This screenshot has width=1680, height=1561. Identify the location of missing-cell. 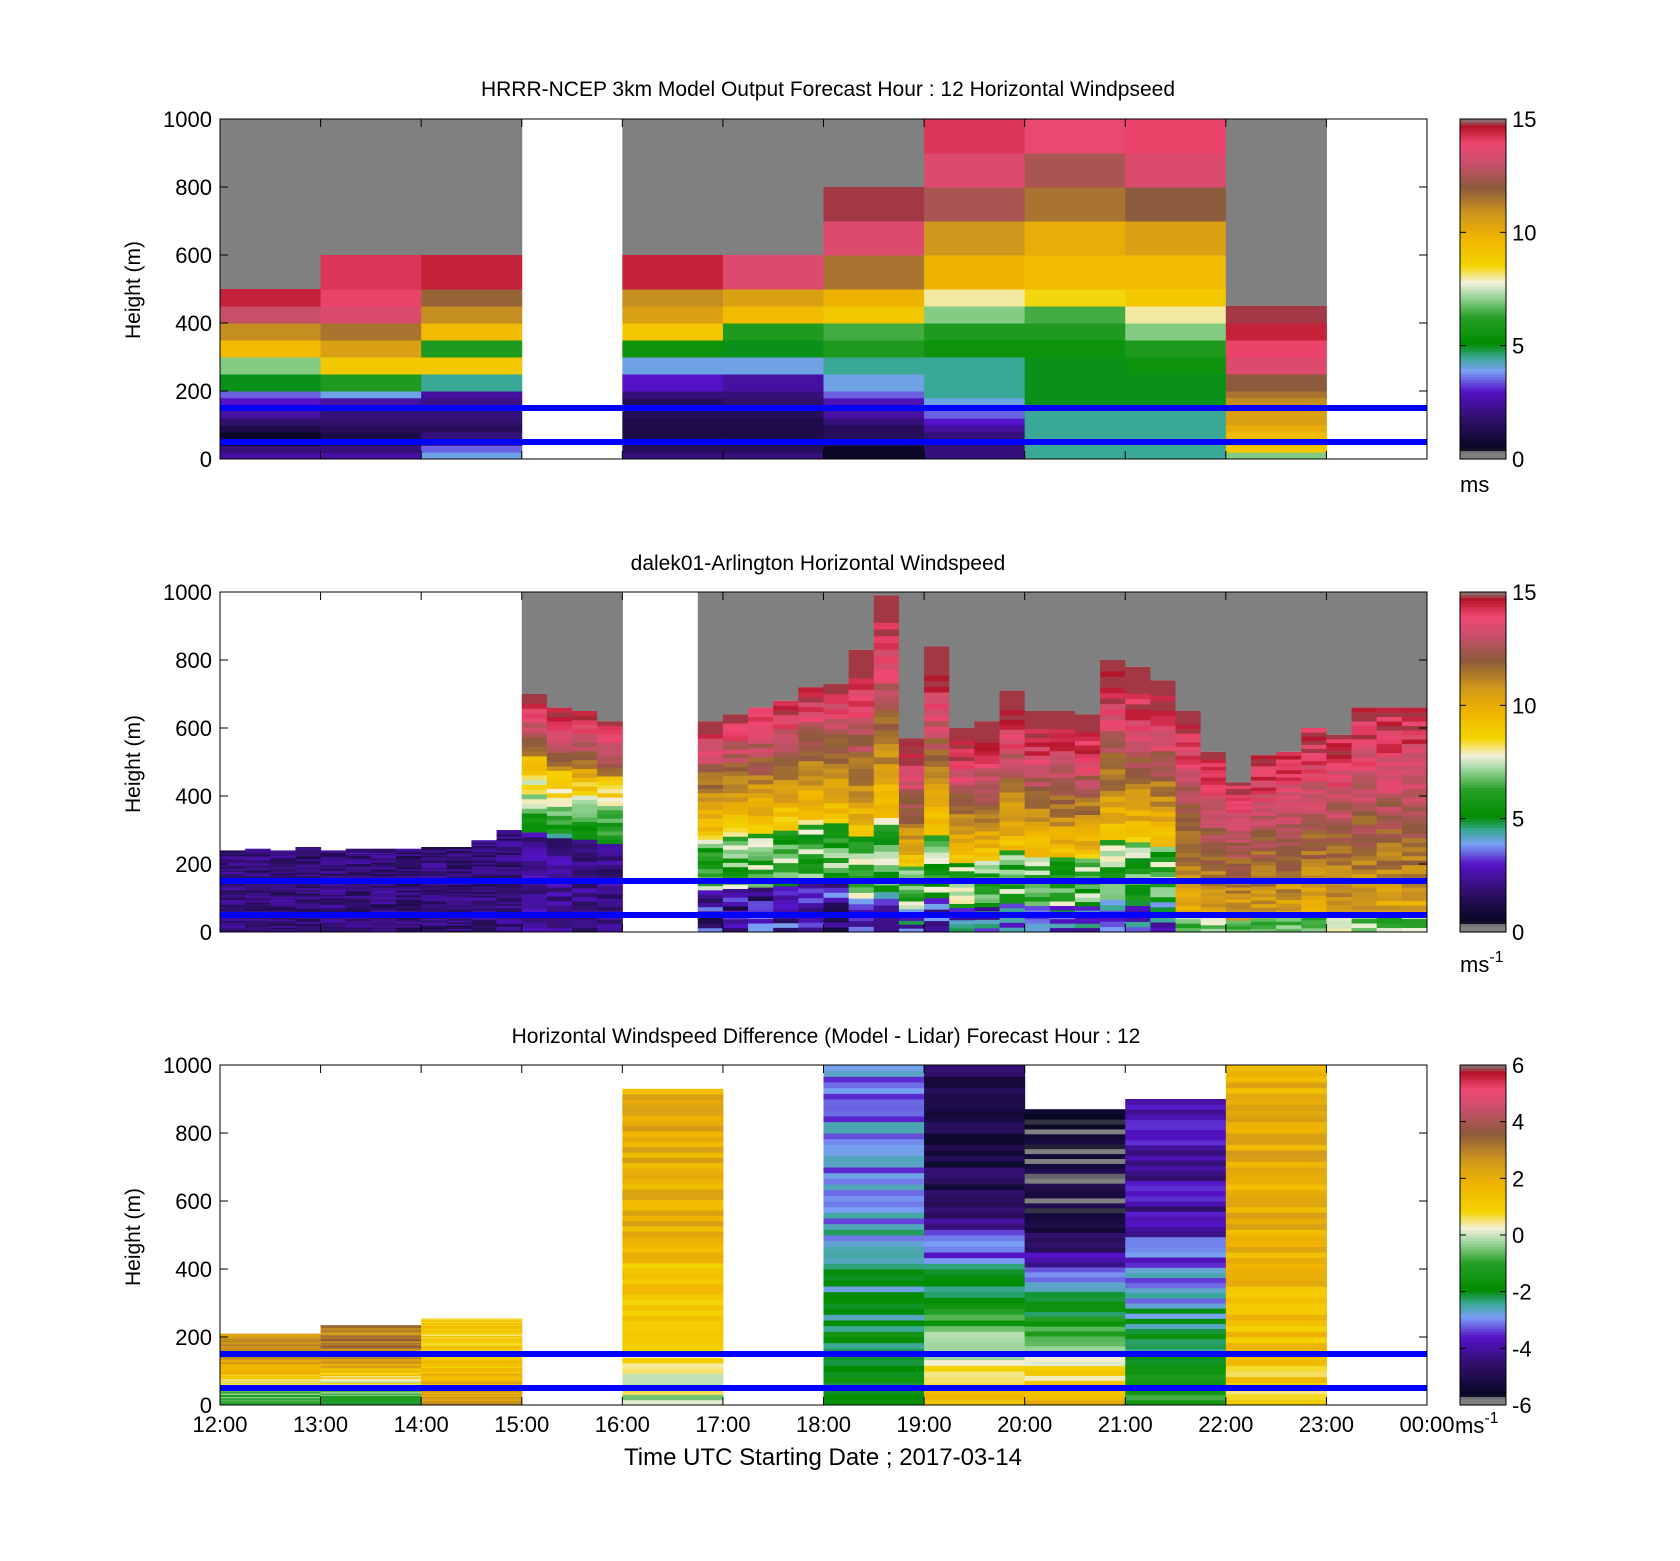
(937, 619).